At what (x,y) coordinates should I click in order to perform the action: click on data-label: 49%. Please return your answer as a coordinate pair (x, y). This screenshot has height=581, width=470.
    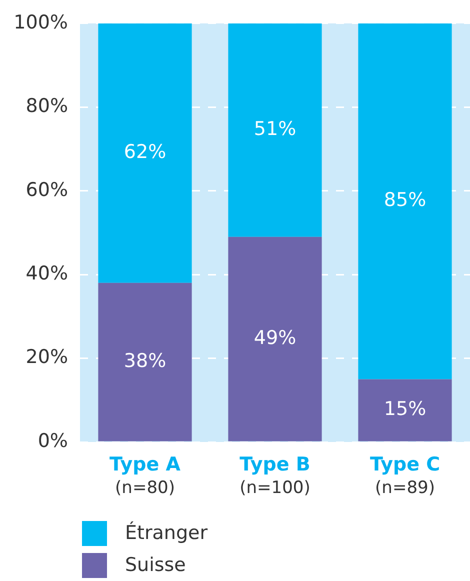
    Looking at the image, I should click on (275, 338).